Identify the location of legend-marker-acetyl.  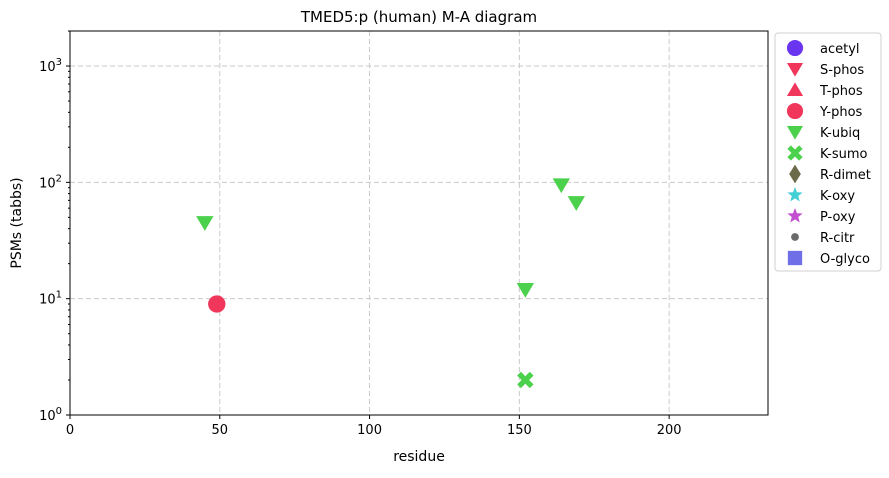
(795, 48).